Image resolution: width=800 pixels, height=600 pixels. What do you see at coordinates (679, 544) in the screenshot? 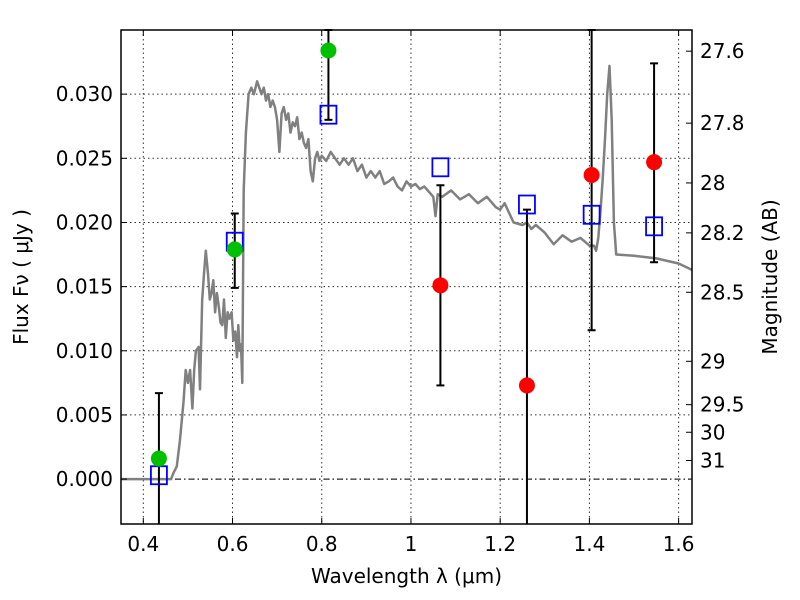
I see `x-tick-label: 1.6` at bounding box center [679, 544].